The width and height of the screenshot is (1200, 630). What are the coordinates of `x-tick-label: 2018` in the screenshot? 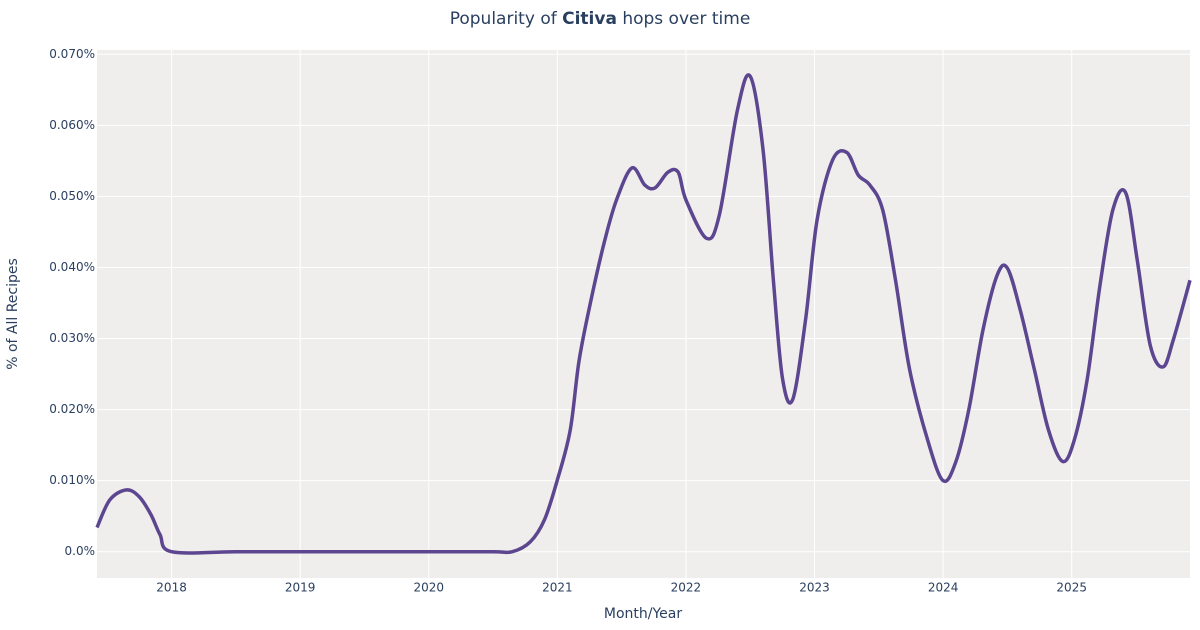 It's located at (171, 588).